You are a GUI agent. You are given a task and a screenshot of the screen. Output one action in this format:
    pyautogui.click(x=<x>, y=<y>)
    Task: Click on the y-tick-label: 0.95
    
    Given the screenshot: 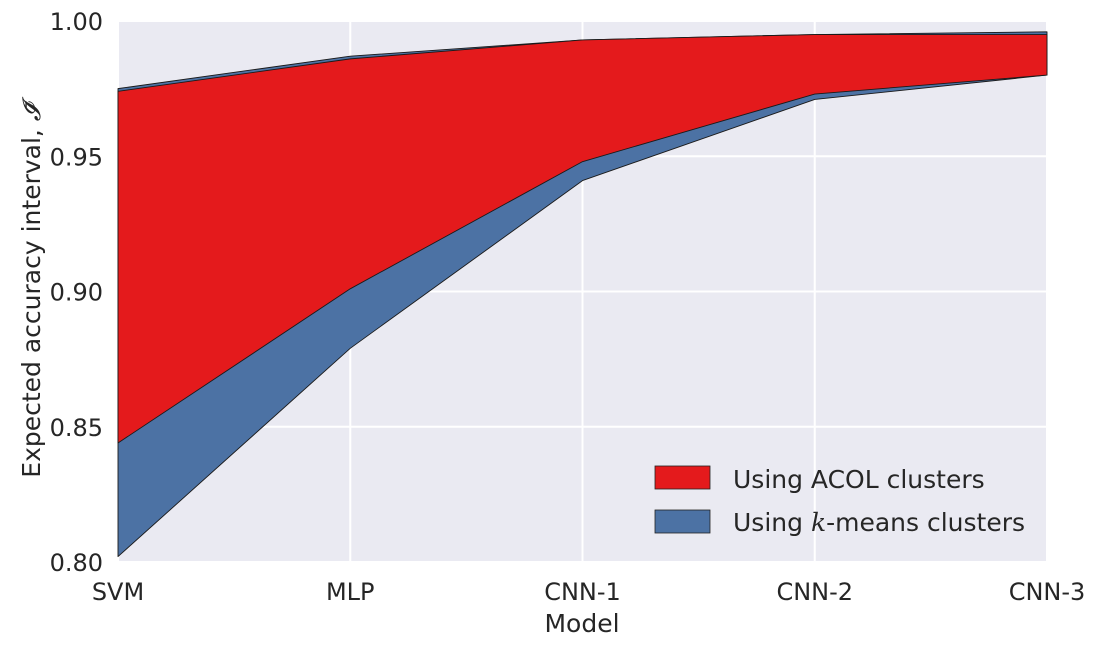 What is the action you would take?
    pyautogui.click(x=76, y=157)
    